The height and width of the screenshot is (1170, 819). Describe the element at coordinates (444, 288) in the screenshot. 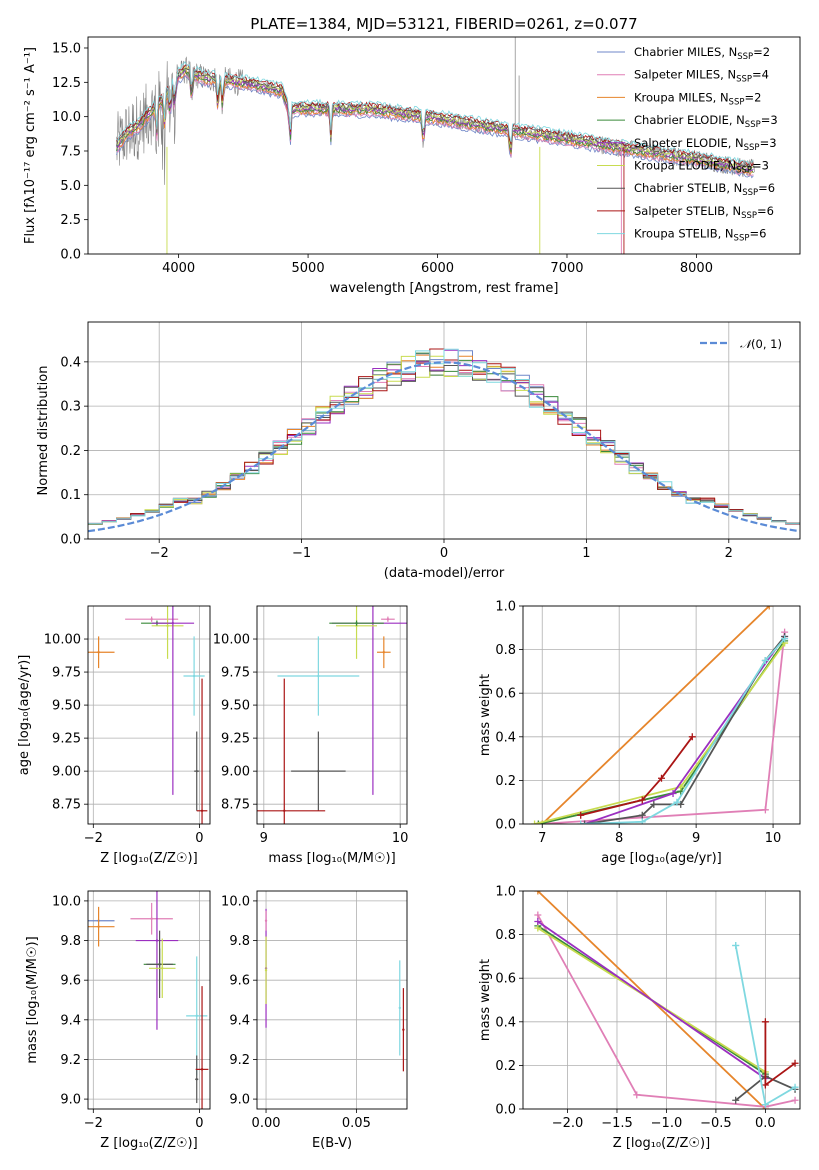

I see `x-axis-label: wavelength [Angstrom, rest frame]` at that location.